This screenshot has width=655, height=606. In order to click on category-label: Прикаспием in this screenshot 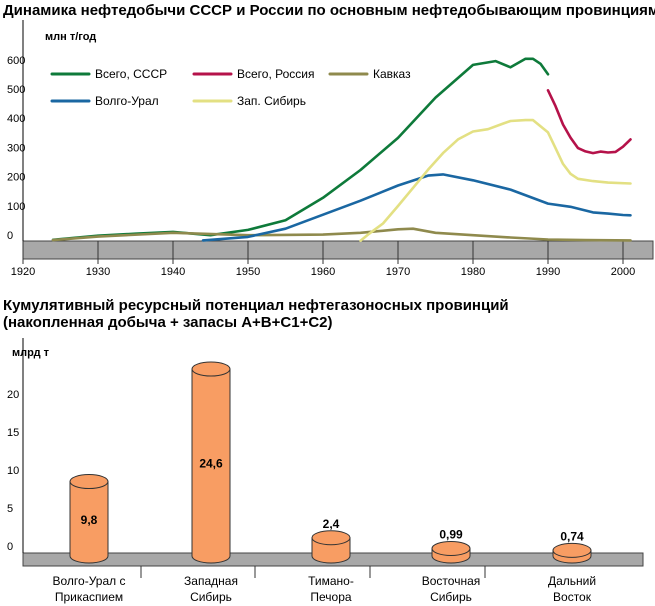, I will do `click(89, 597)`.